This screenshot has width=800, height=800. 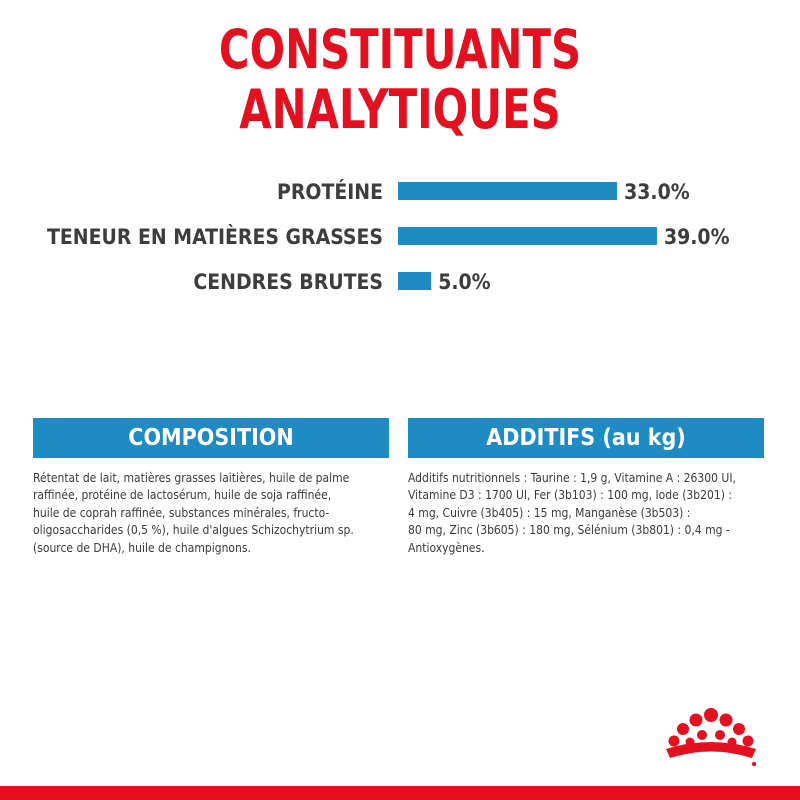 I want to click on additives-header: ADDITIFS (au kg), so click(x=586, y=438).